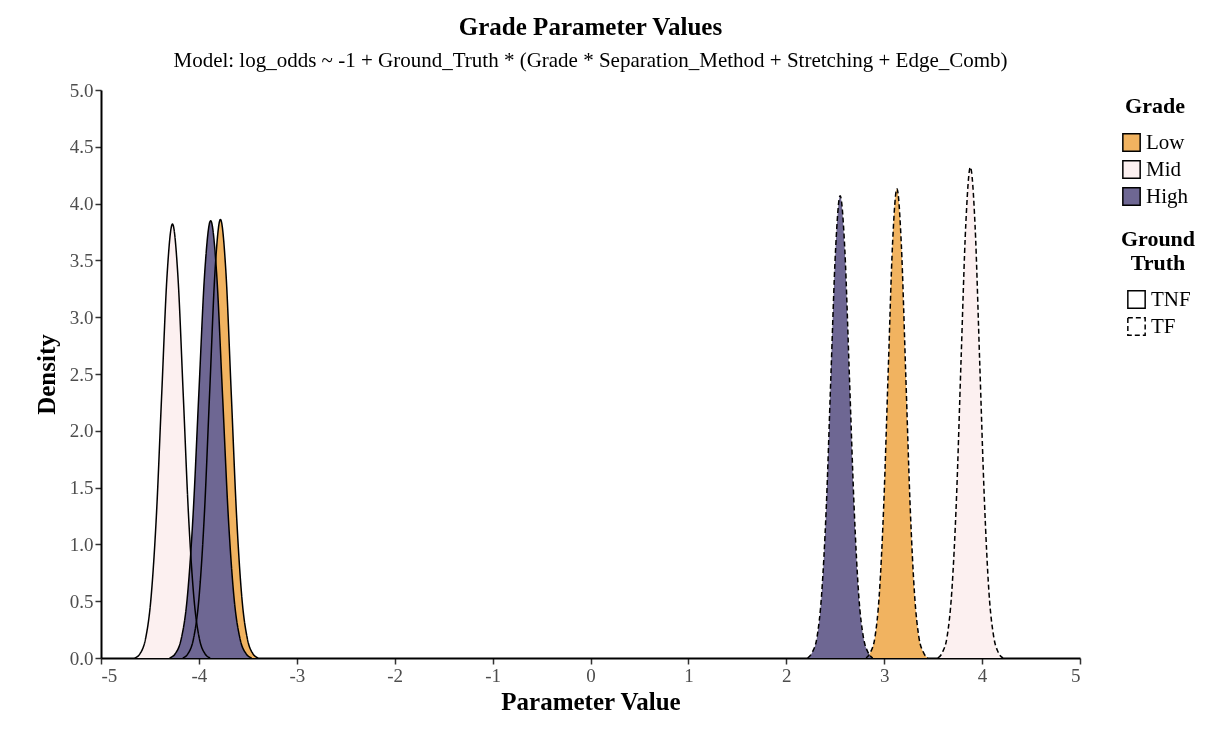 The image size is (1220, 729). Describe the element at coordinates (590, 26) in the screenshot. I see `chart-title: Grade Parameter Values` at that location.